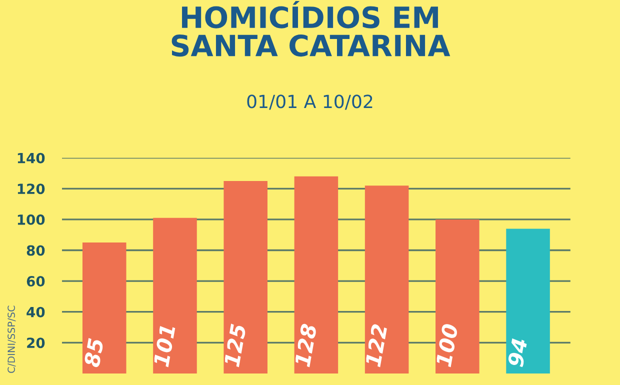  I want to click on data-label: 128, so click(306, 345).